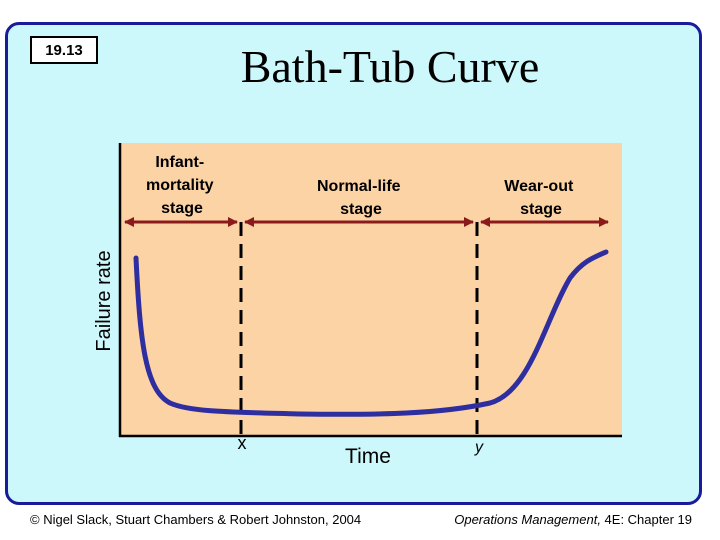 The height and width of the screenshot is (540, 720). I want to click on marker-x-label: x, so click(242, 443).